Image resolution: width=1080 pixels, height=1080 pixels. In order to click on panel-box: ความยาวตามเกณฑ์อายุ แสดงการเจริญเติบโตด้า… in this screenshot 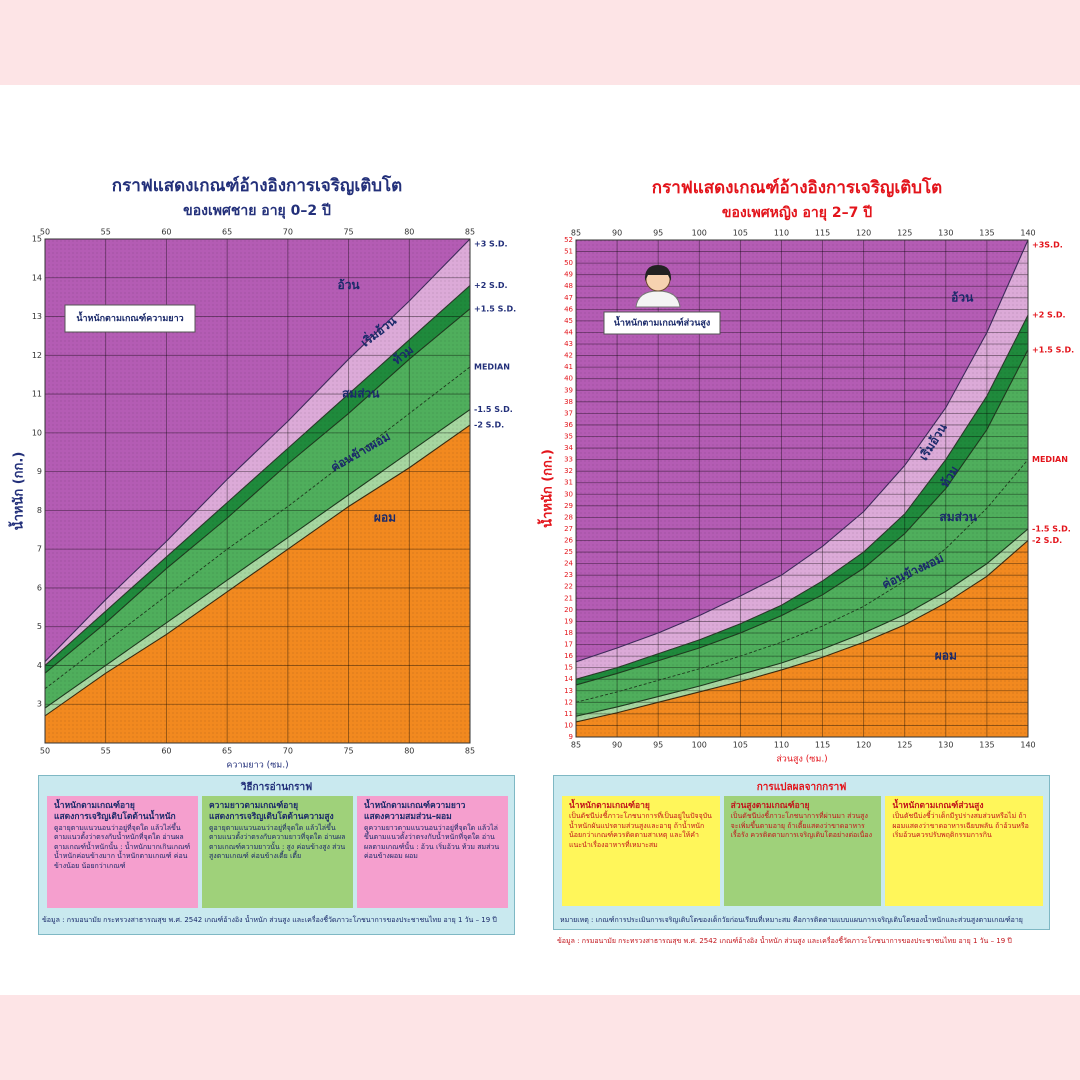, I will do `click(277, 852)`.